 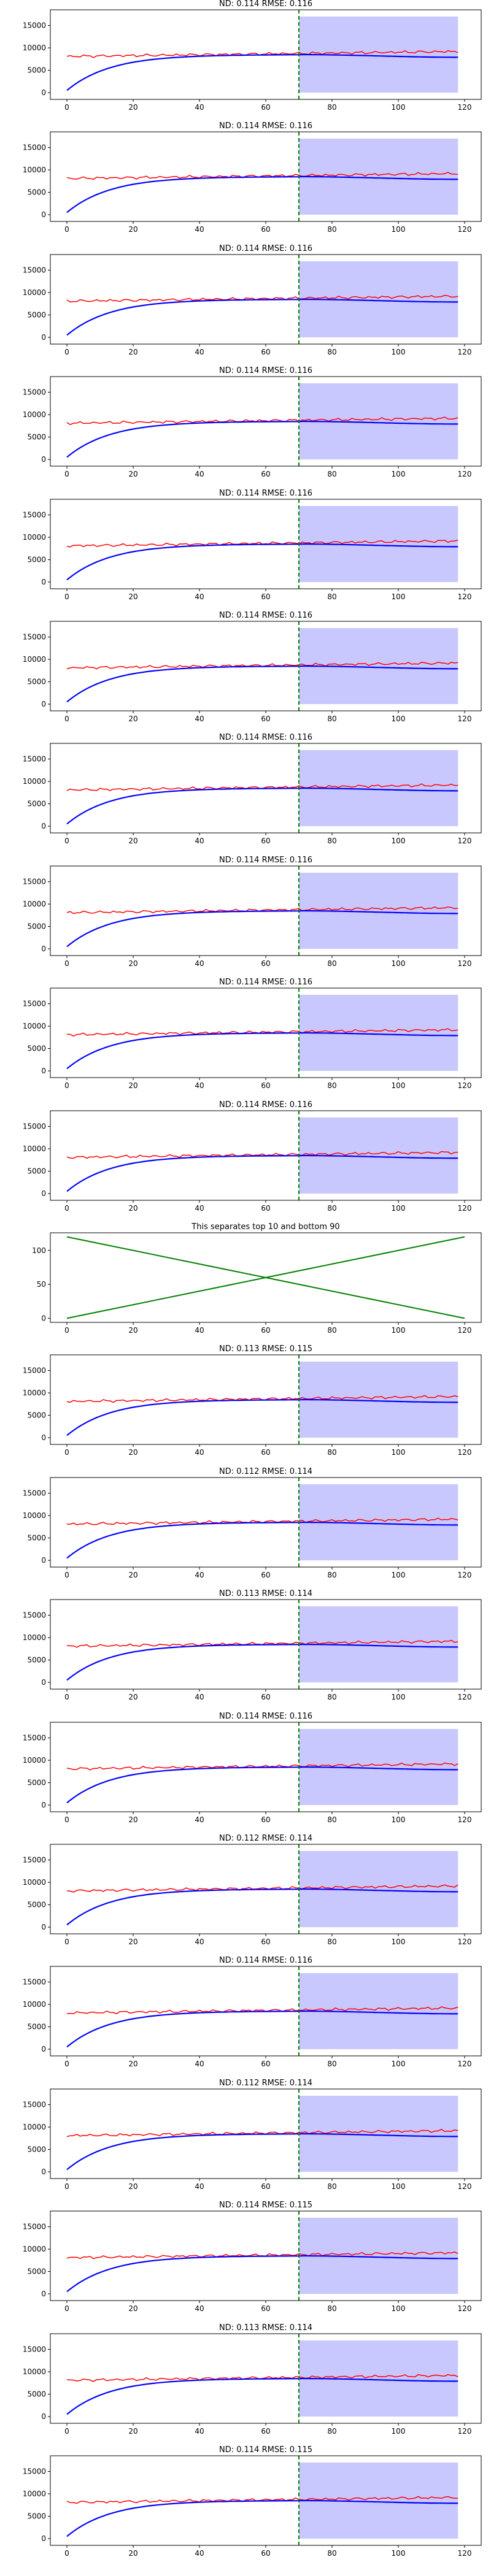 What do you see at coordinates (266, 1593) in the screenshot?
I see `plot-title: ND: 0.113 RMSE: 0.114` at bounding box center [266, 1593].